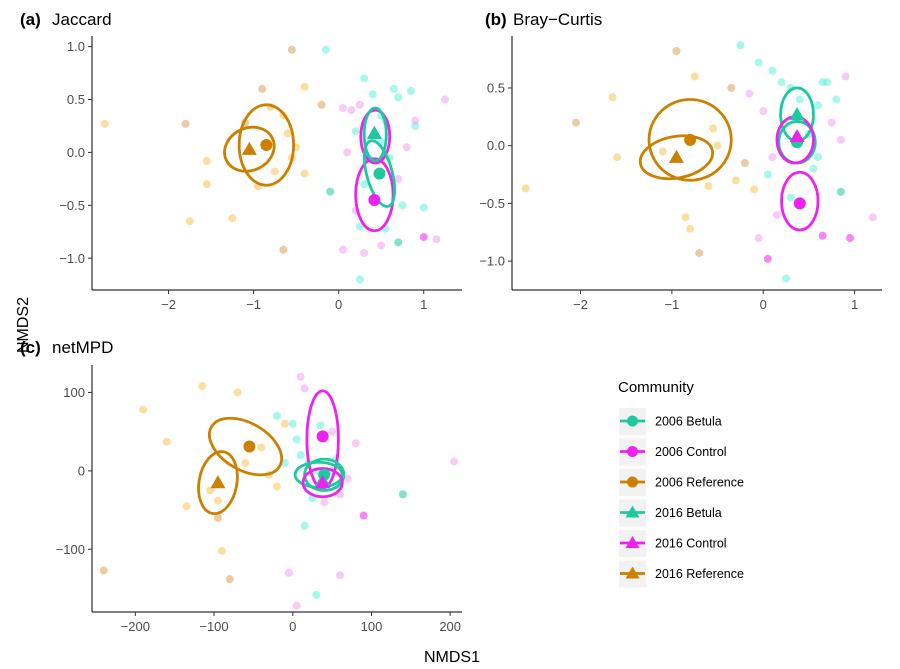 The width and height of the screenshot is (900, 669). I want to click on legend-label: 2016 Reference, so click(699, 574).